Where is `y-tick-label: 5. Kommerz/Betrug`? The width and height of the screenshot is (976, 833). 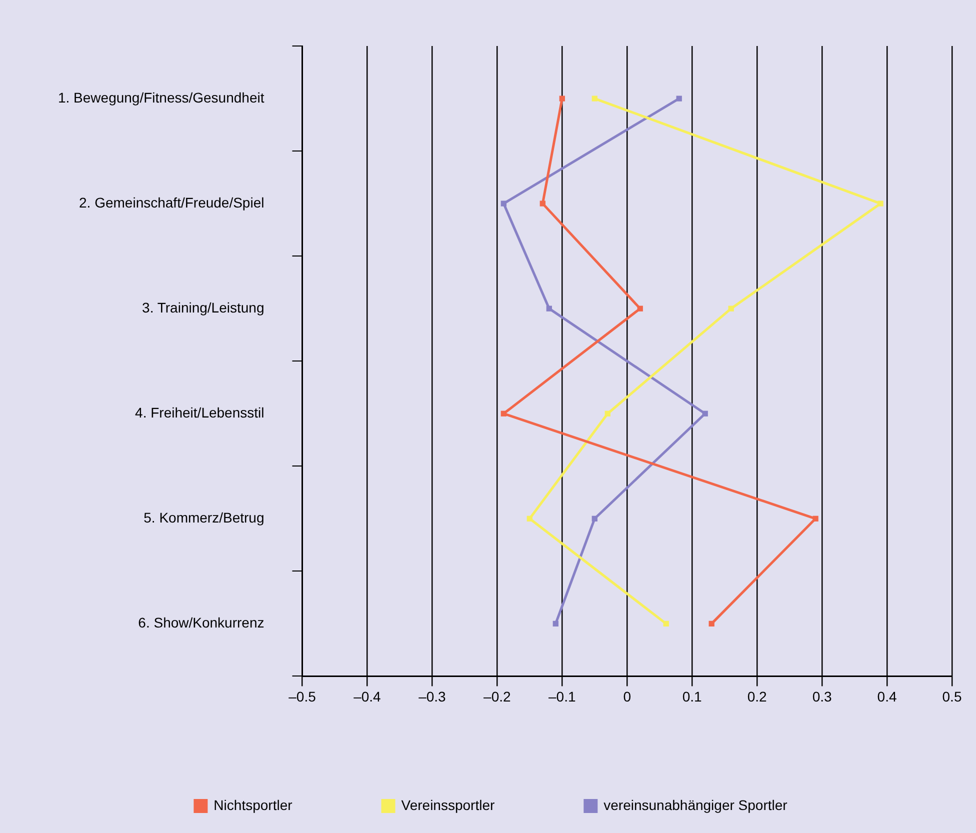
y-tick-label: 5. Kommerz/Betrug is located at coordinates (204, 518).